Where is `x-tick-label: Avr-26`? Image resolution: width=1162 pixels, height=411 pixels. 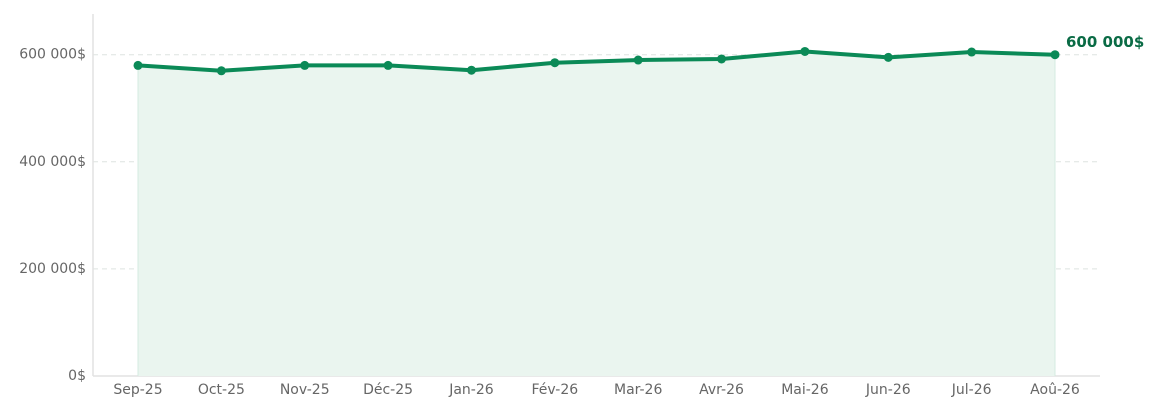 x-tick-label: Avr-26 is located at coordinates (721, 390).